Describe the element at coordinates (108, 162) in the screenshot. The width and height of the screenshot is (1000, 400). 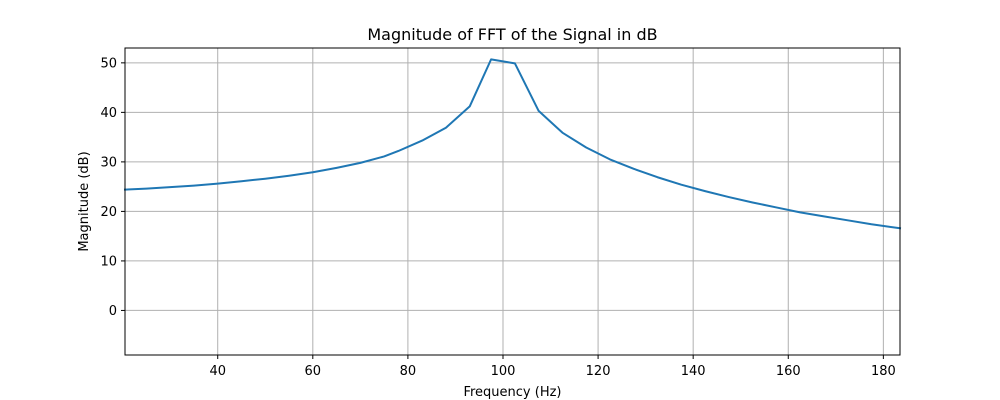
I see `y-tick-label: 30` at that location.